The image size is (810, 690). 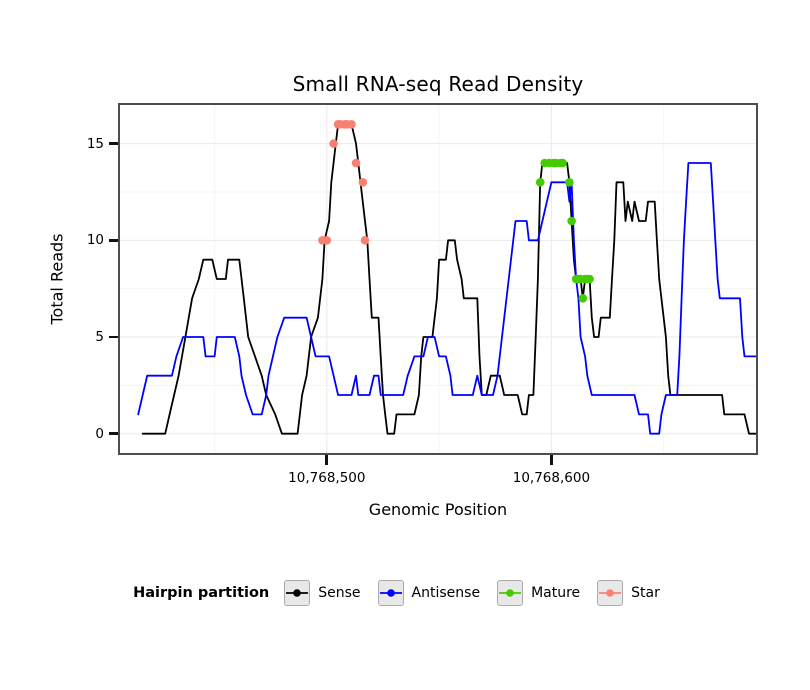 I want to click on legend-key-mature, so click(x=510, y=593).